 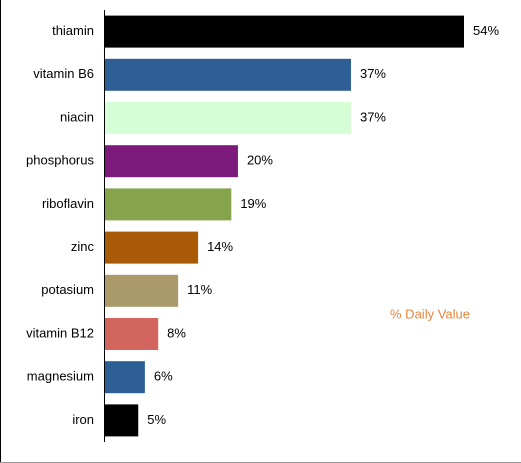 I want to click on y-tick-label: niacin, so click(x=77, y=116).